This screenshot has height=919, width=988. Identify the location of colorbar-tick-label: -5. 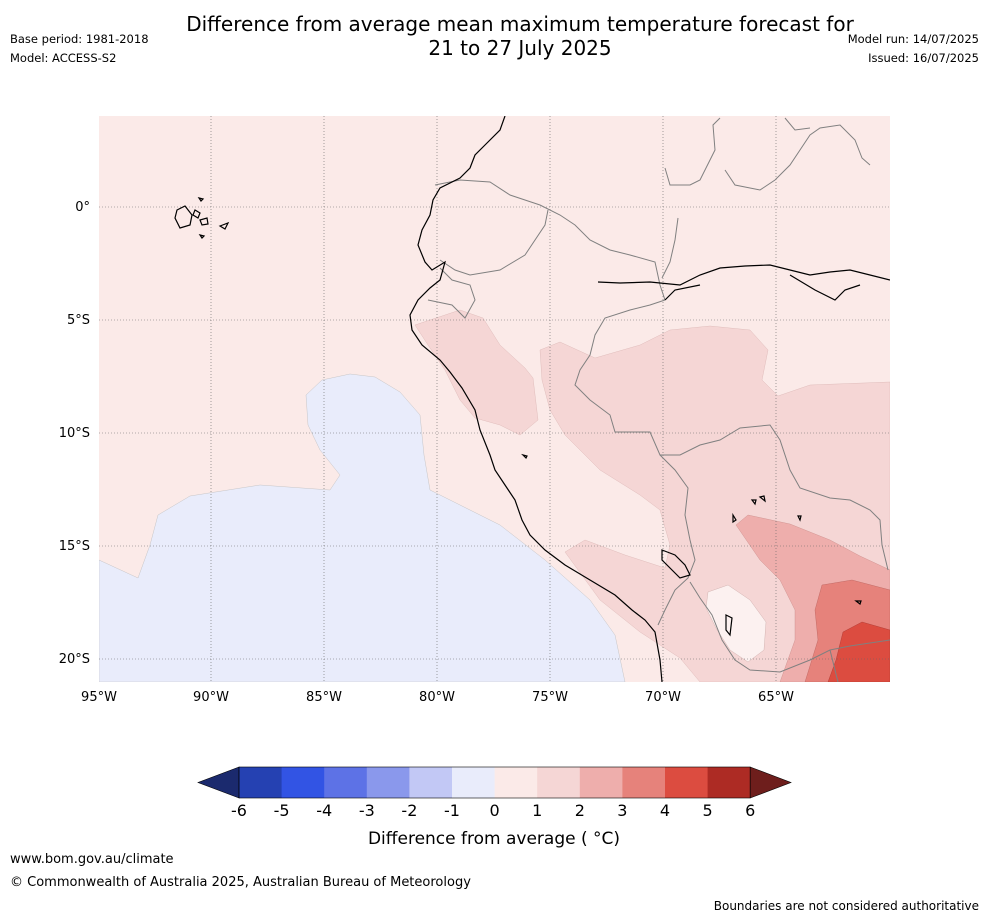
(281, 810).